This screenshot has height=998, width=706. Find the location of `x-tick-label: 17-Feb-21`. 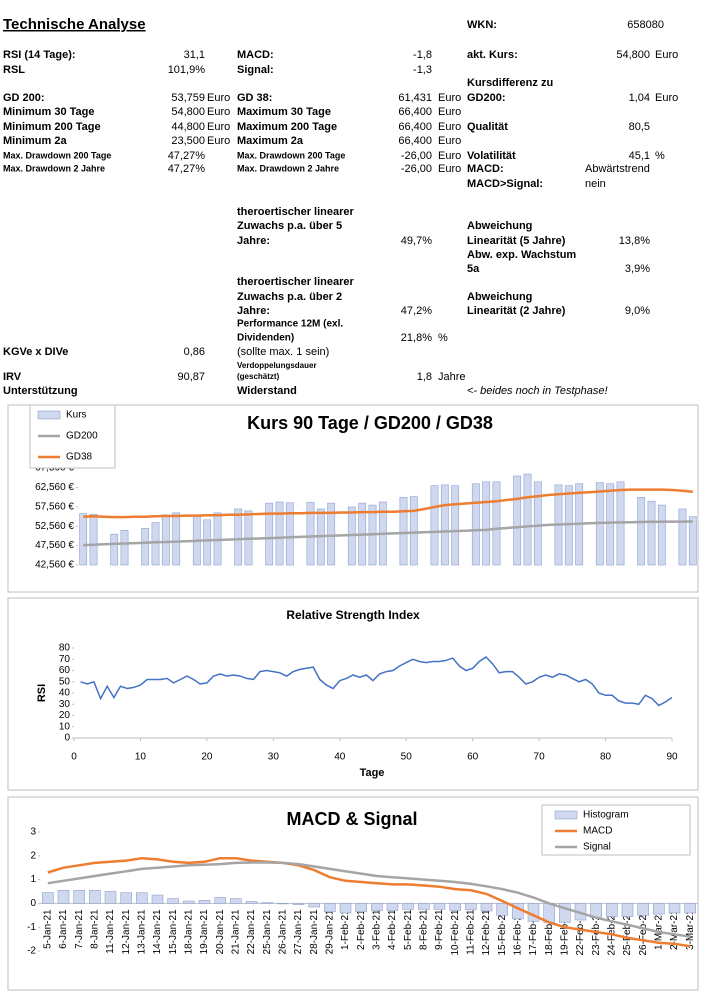

x-tick-label: 17-Feb-21 is located at coordinates (533, 932).